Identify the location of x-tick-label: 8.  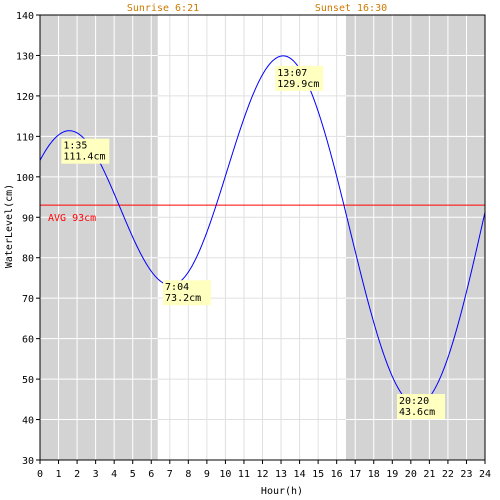
(188, 474).